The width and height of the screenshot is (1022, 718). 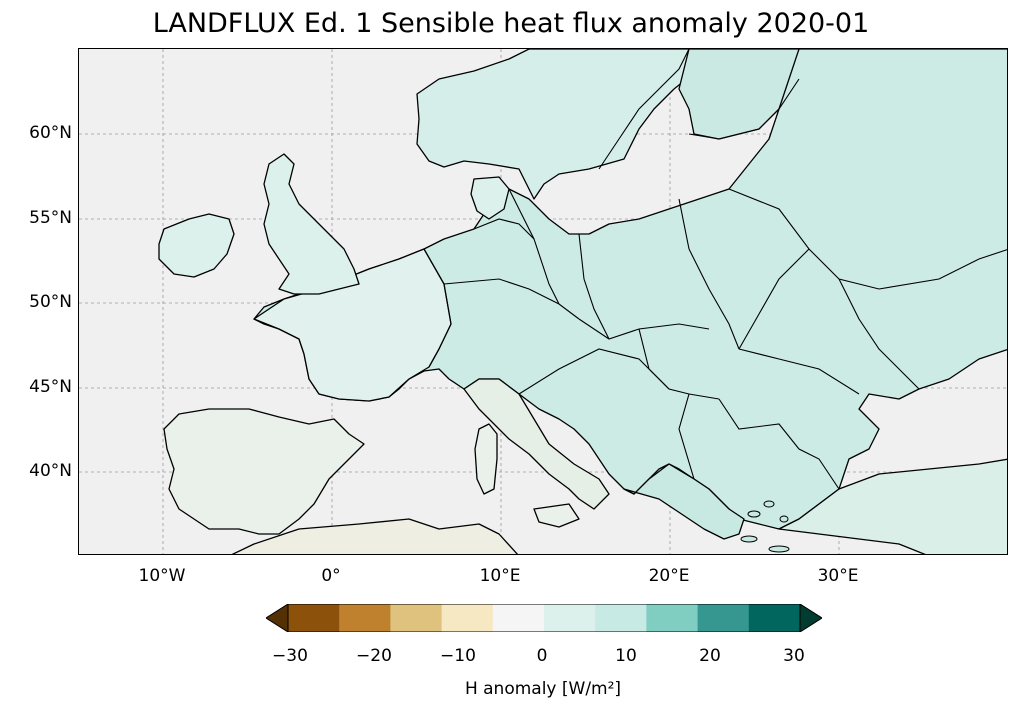 What do you see at coordinates (290, 656) in the screenshot?
I see `colorbar-tick: −30` at bounding box center [290, 656].